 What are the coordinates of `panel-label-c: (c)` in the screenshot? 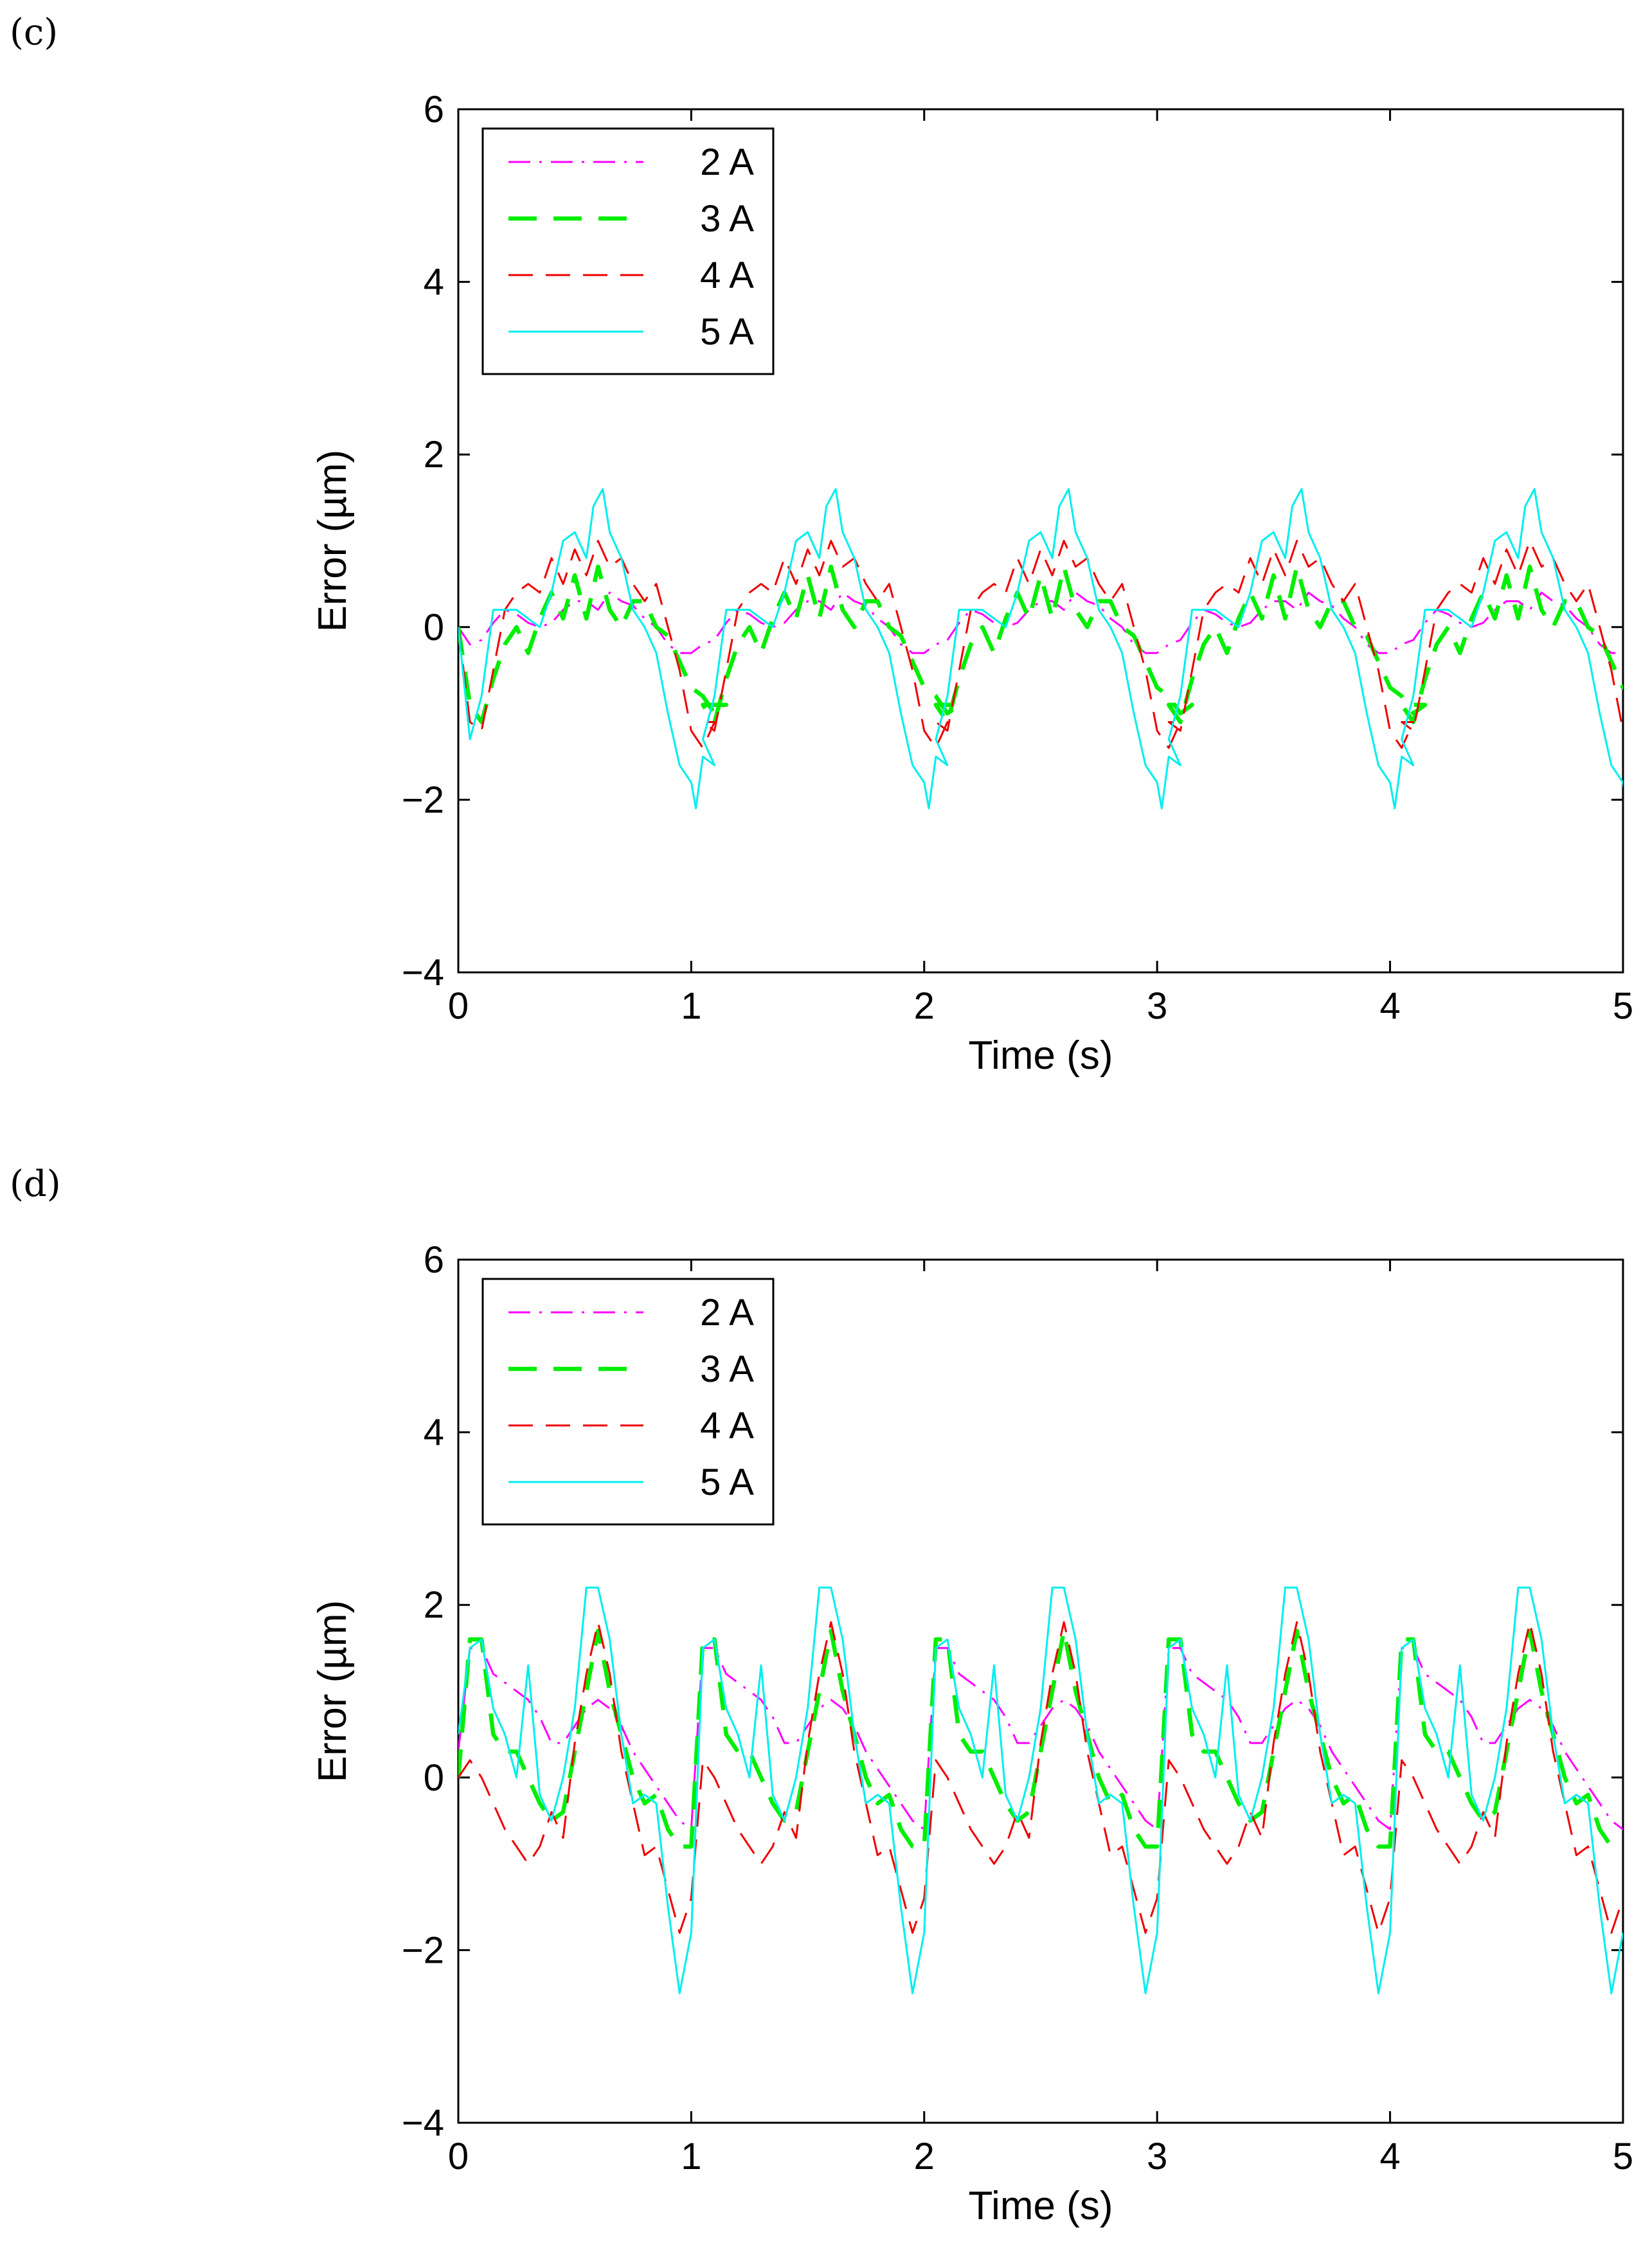 It's located at (34, 32).